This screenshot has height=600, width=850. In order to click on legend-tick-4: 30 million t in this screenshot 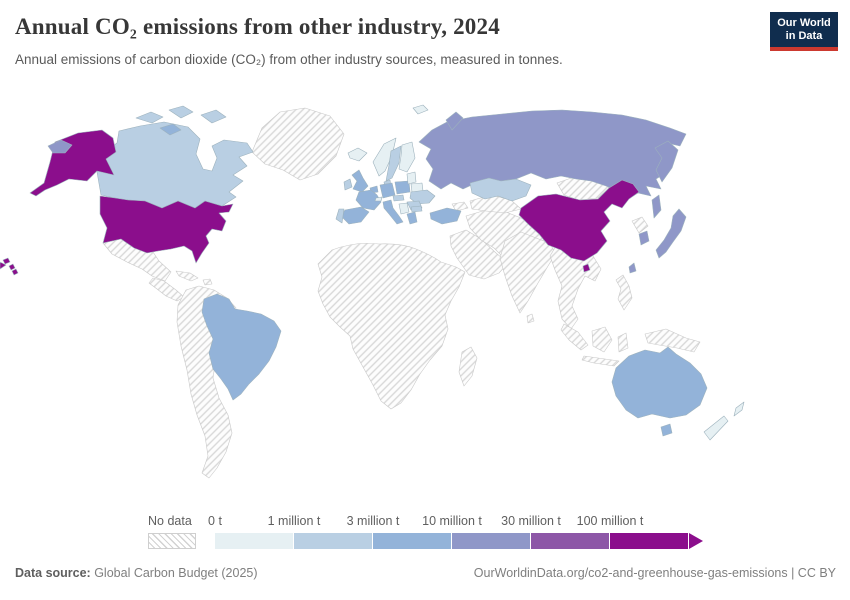, I will do `click(531, 521)`.